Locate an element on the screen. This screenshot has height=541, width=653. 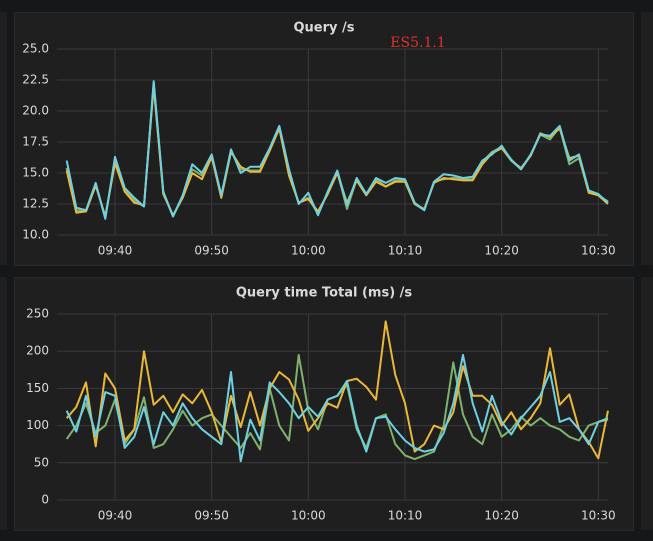
y-tick-label: 10.0 is located at coordinates (35, 235).